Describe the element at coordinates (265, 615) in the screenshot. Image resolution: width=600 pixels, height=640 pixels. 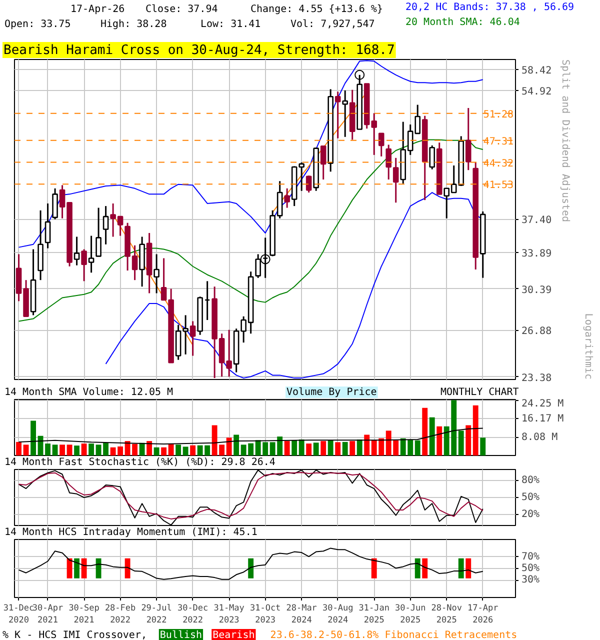
I see `x-tick-label: 31-Oct 2023` at that location.